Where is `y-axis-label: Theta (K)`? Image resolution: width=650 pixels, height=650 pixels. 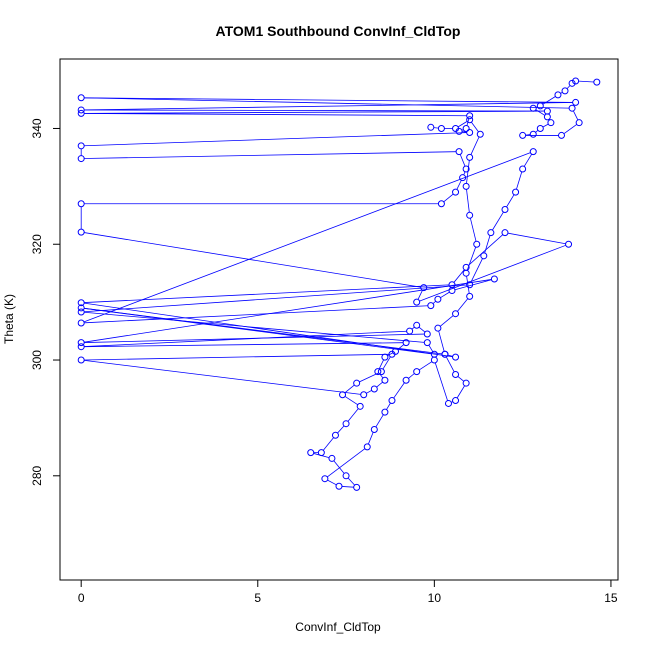
y-axis-label: Theta (K) is located at coordinates (9, 319).